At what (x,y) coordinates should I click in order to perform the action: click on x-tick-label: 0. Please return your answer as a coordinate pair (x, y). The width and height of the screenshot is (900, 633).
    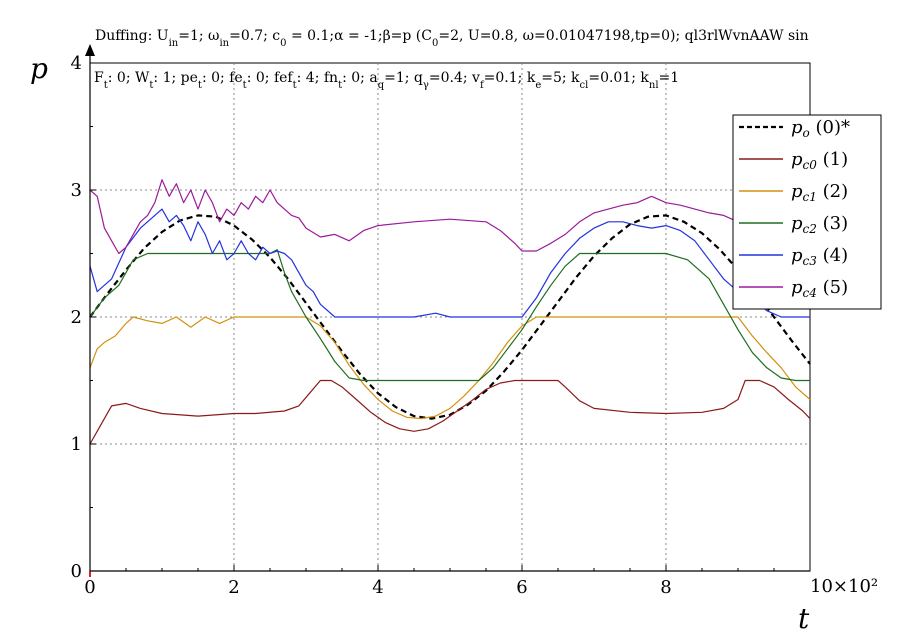
    Looking at the image, I should click on (89, 587).